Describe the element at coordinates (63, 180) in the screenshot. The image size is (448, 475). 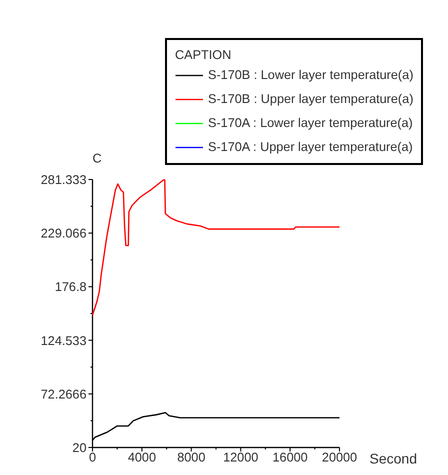
I see `y-tick-label: 281.333` at that location.